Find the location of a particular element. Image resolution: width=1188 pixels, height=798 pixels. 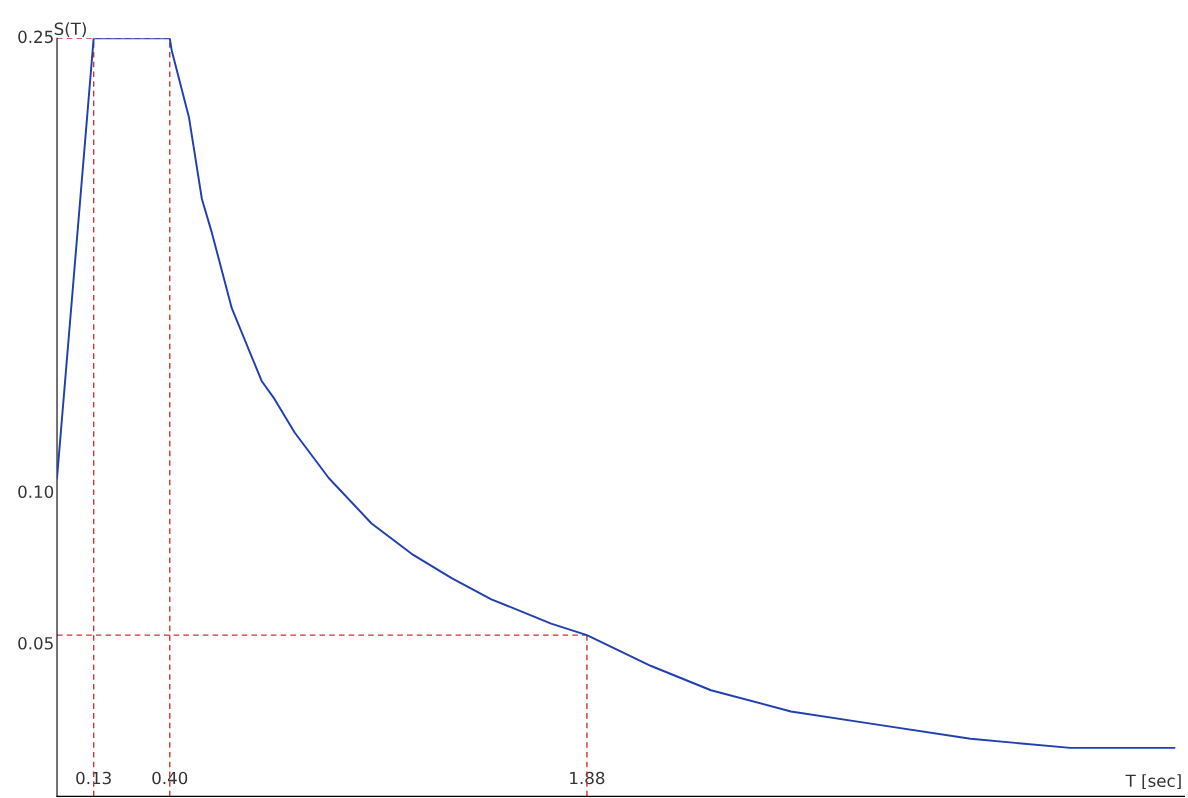

y-tick-label: 0.10 is located at coordinates (36, 491).